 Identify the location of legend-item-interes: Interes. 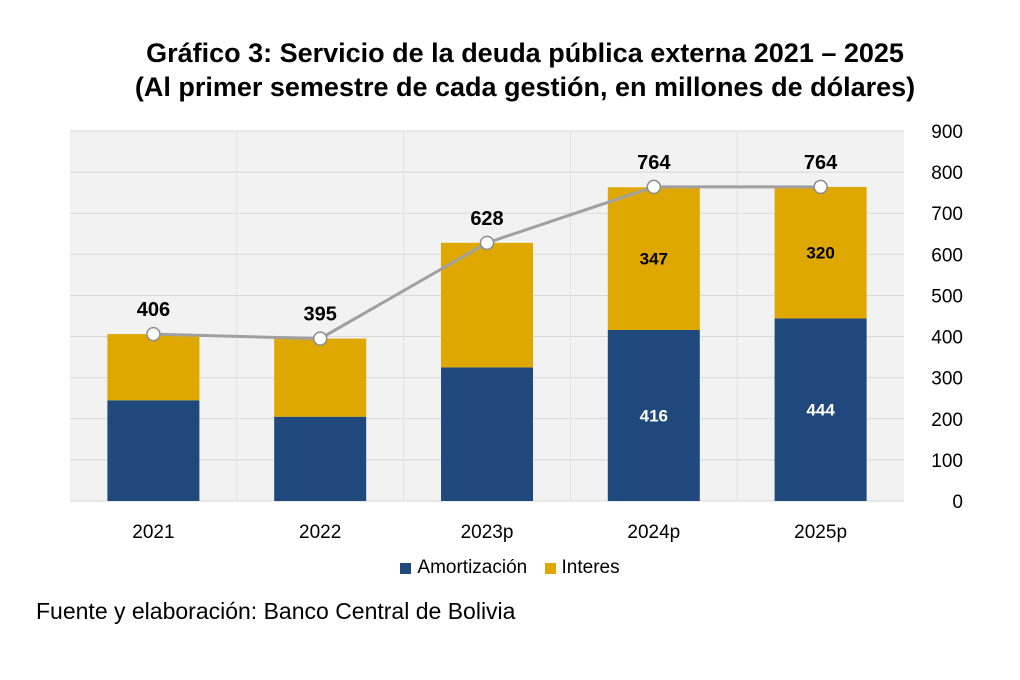
(582, 568).